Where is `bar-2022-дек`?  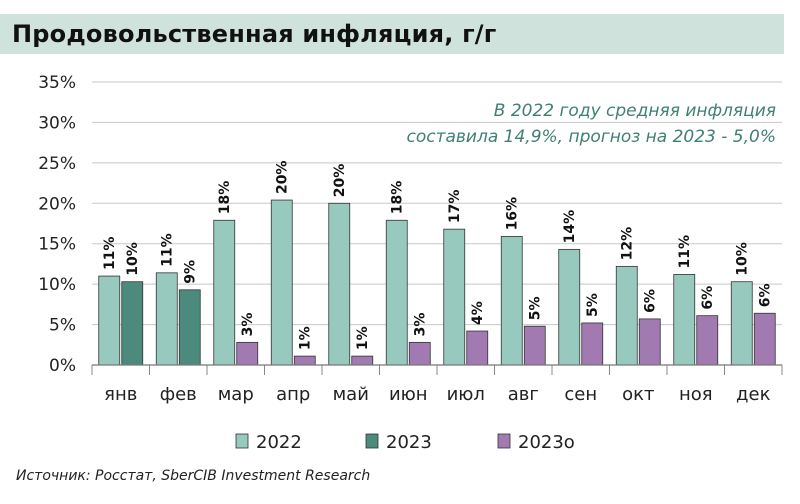 bar-2022-дек is located at coordinates (741, 323).